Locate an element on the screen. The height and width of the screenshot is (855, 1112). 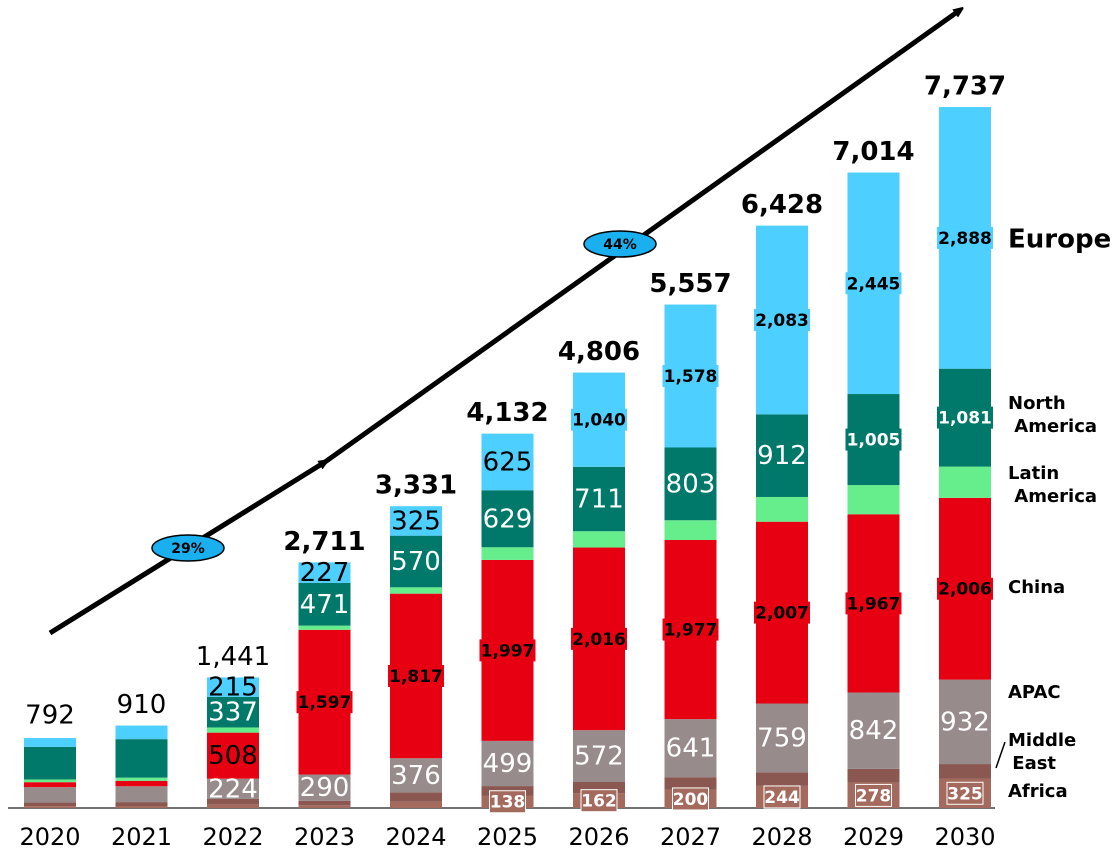
total-label: 792 is located at coordinates (50, 716).